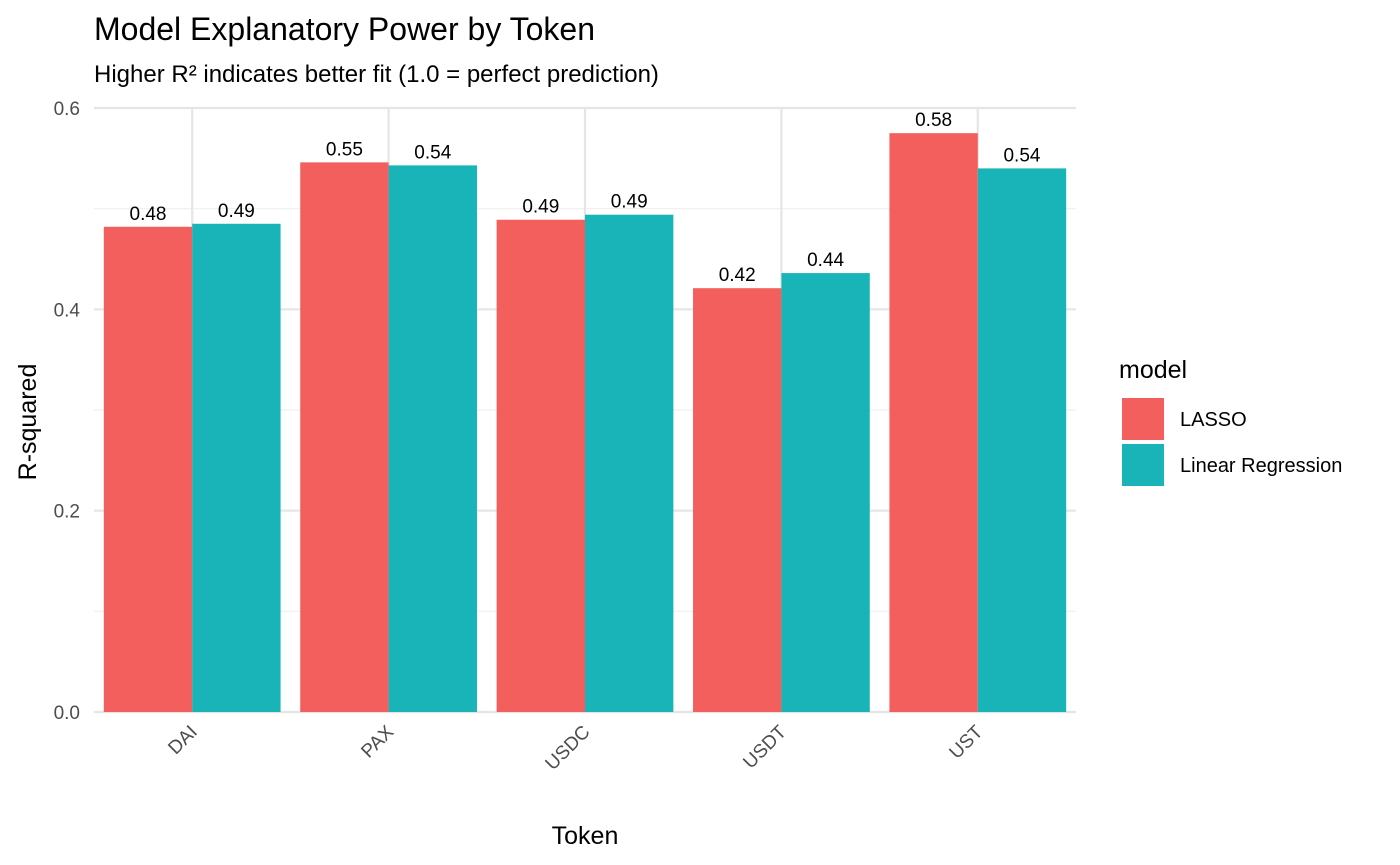  Describe the element at coordinates (1213, 420) in the screenshot. I see `legend-label: LASSO` at that location.